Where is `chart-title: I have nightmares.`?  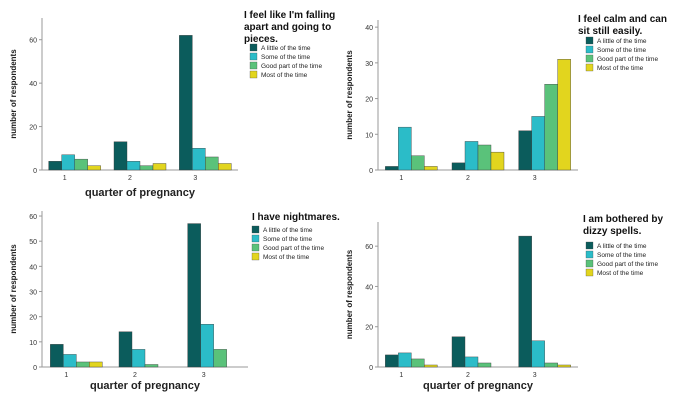 chart-title: I have nightmares. is located at coordinates (296, 217).